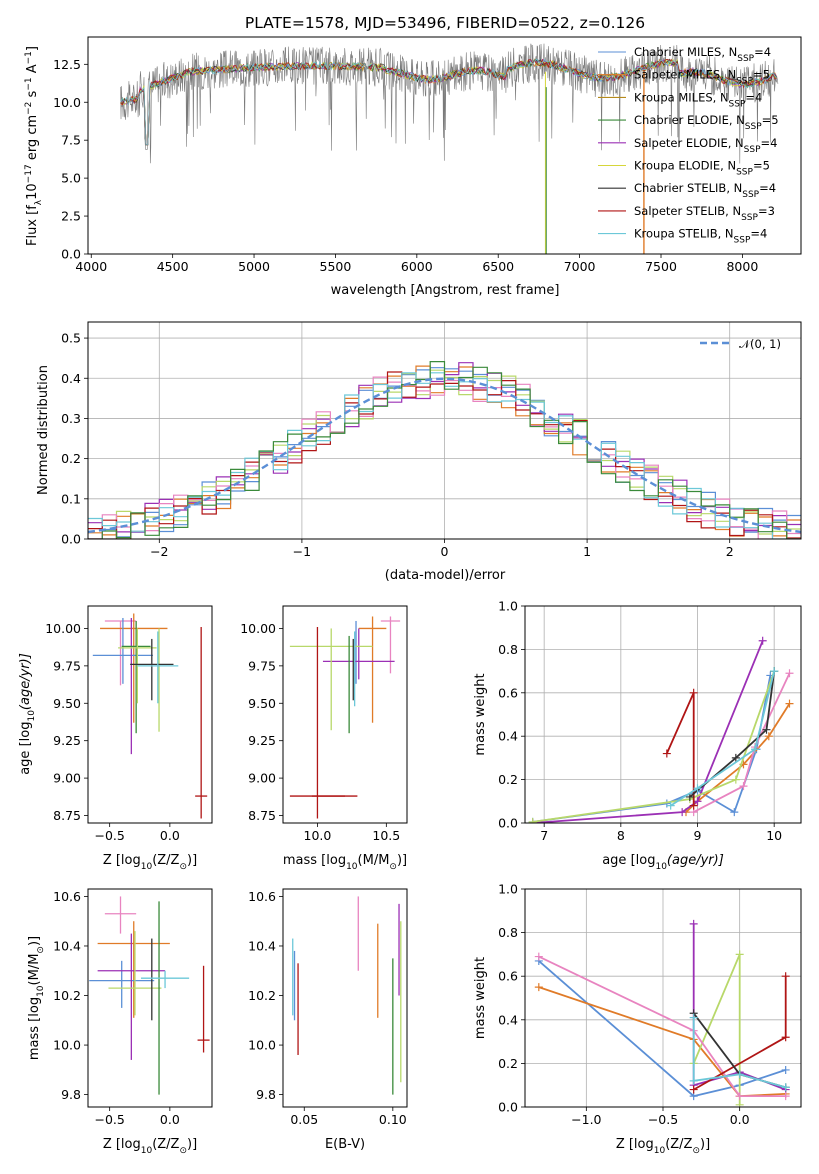 The image size is (819, 1174). I want to click on x-axis-label: age [log10(age/yr)], so click(663, 862).